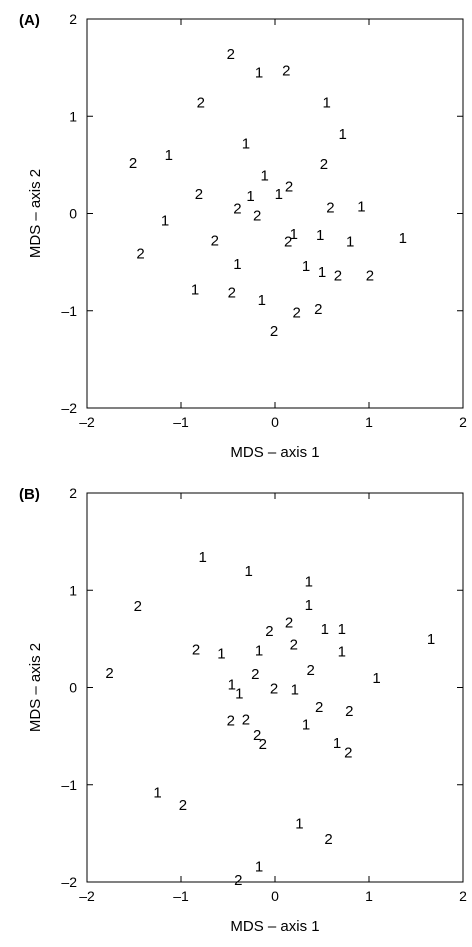 Image resolution: width=472 pixels, height=947 pixels. Describe the element at coordinates (29, 494) in the screenshot. I see `panel-label: (B)` at that location.